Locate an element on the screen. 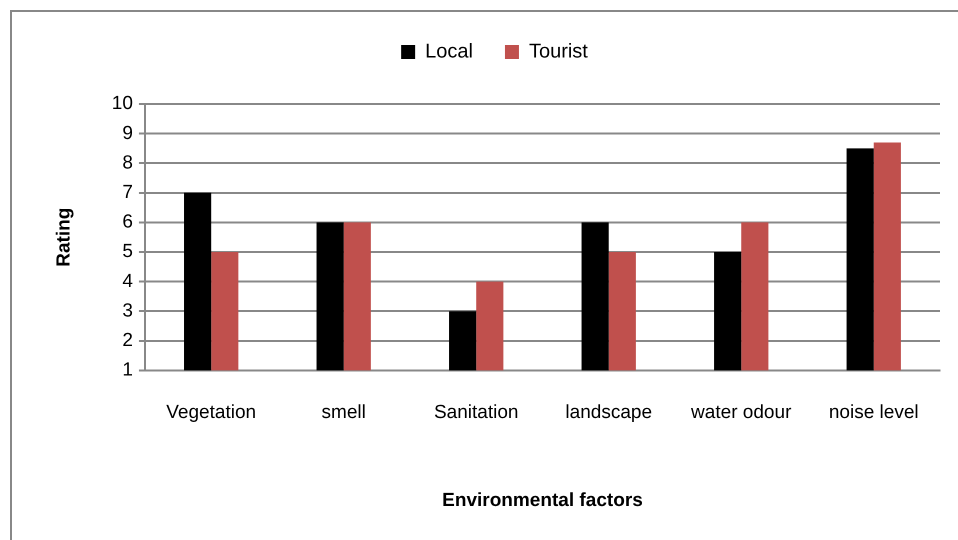 The image size is (958, 540). y-tick-label: 7 is located at coordinates (127, 193).